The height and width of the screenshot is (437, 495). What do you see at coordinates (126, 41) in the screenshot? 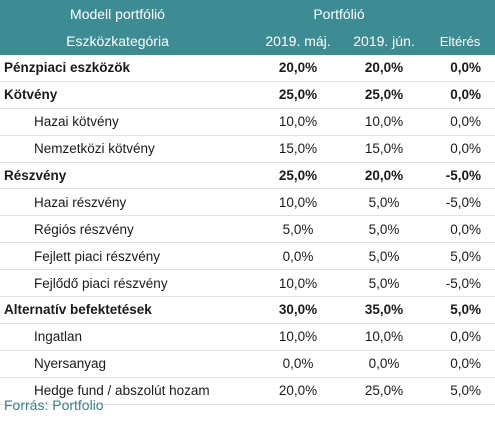
I see `asset-category-header: Eszközkategória` at bounding box center [126, 41].